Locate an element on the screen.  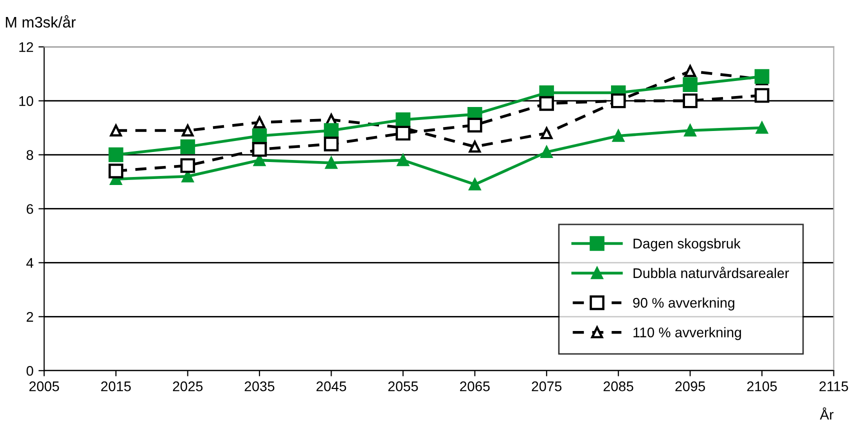
x-tick-label: 2095 is located at coordinates (690, 386).